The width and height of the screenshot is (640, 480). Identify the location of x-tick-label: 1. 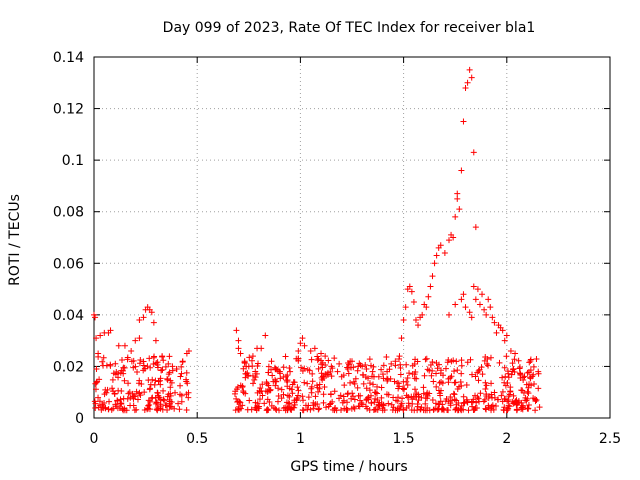
(300, 439).